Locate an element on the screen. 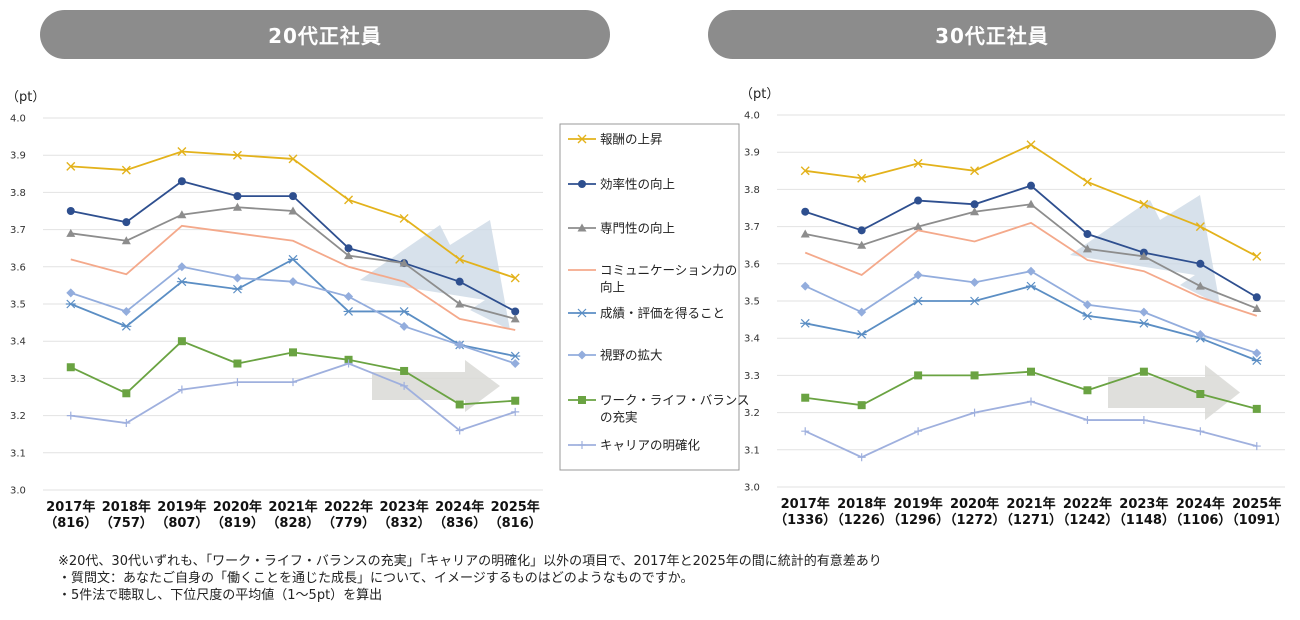 This screenshot has width=1300, height=620. y-tick-label: 3.2 is located at coordinates (752, 413).